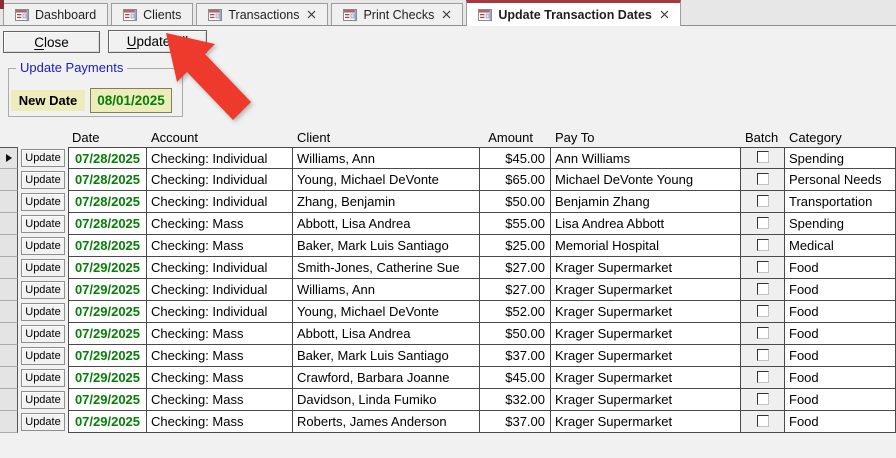 Image resolution: width=896 pixels, height=458 pixels. I want to click on cell-client: Williams, Ann, so click(386, 290).